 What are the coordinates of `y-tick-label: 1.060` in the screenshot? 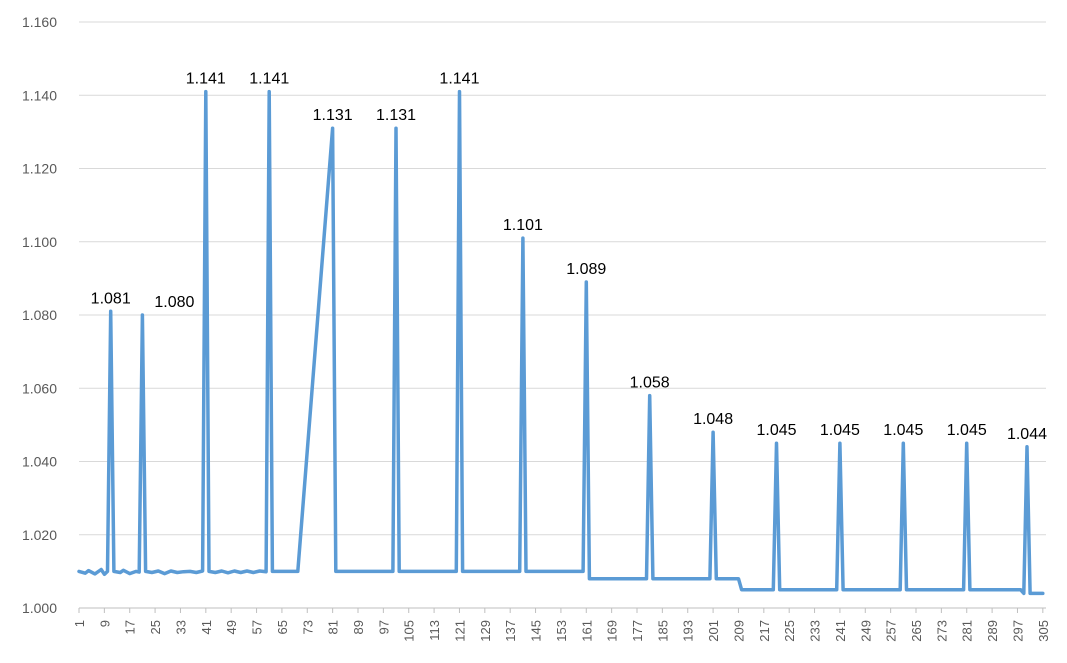 It's located at (39, 388).